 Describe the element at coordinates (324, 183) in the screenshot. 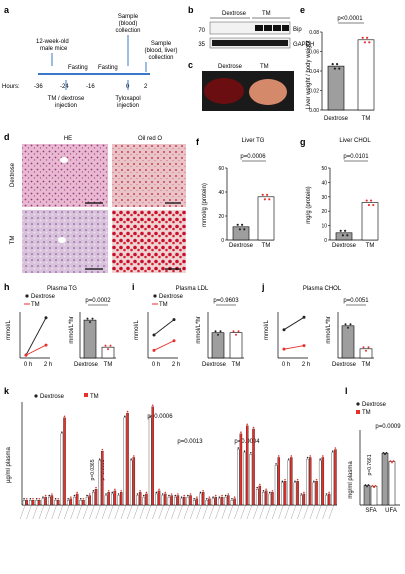

I see `g-tick-label: 40` at that location.